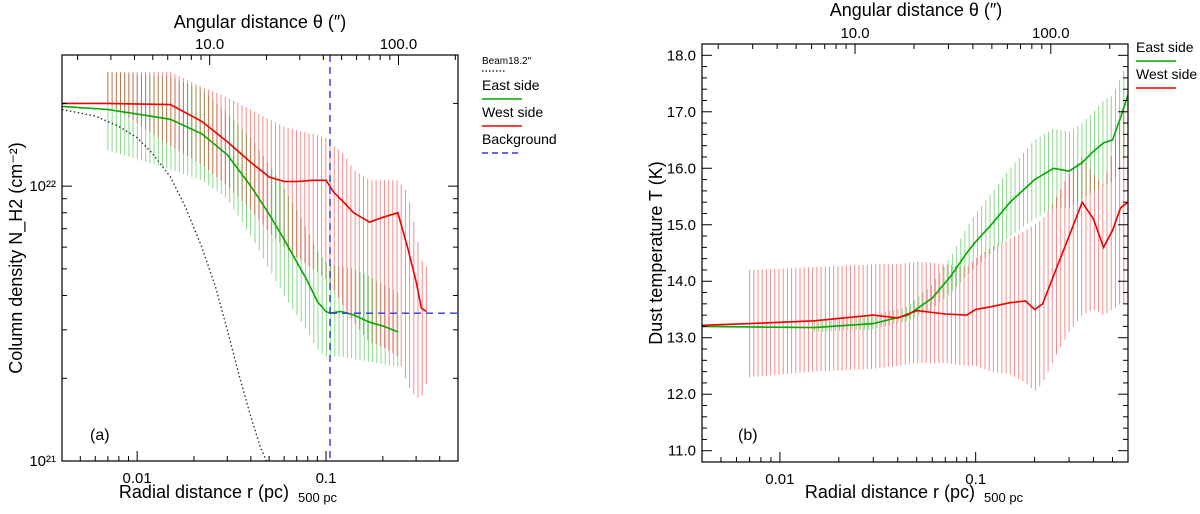 The height and width of the screenshot is (514, 1200). I want to click on panel-a-bottom-axis-note: 500 pc, so click(318, 497).